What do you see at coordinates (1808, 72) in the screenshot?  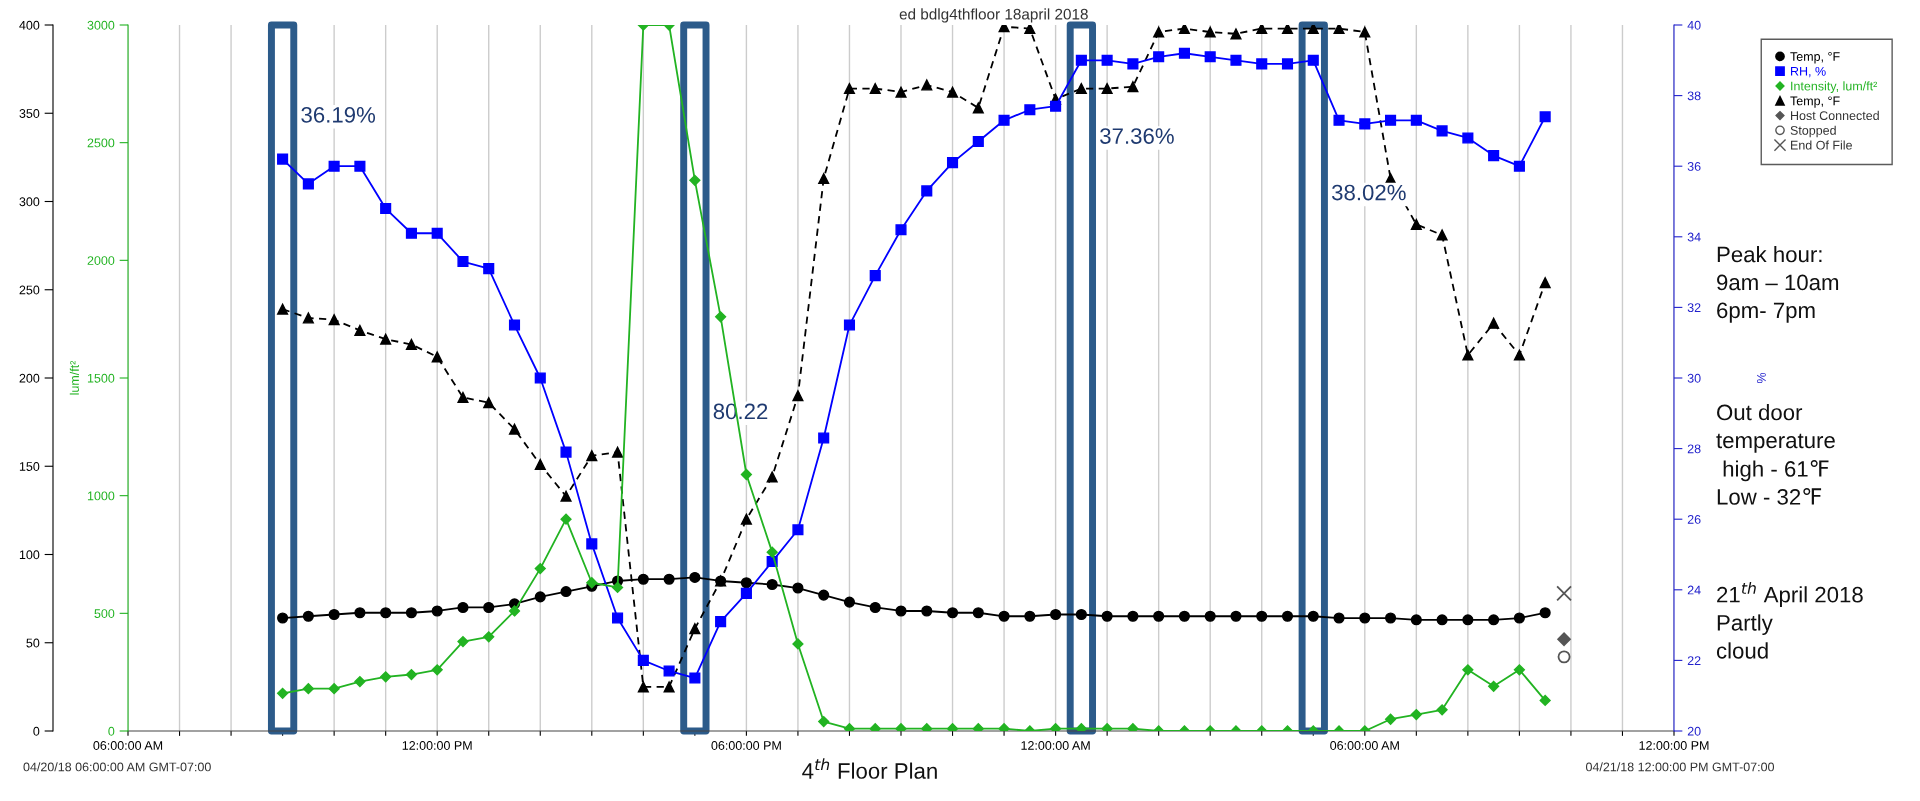 I see `legend-label: RH, %` at bounding box center [1808, 72].